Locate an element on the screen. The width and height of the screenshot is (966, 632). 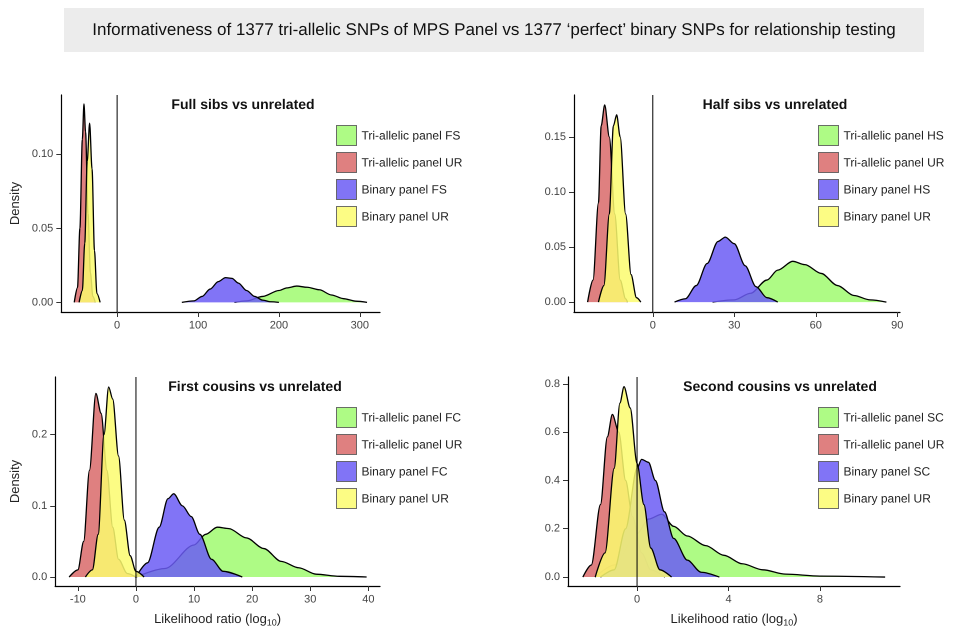
legend-label: Tri-allelic panel SC is located at coordinates (894, 417).